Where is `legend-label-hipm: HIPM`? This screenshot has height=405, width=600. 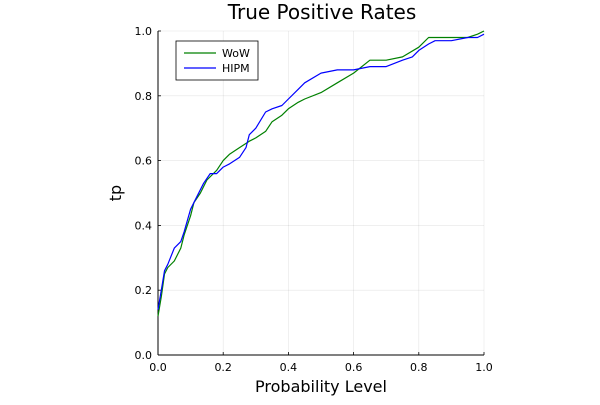
legend-label-hipm: HIPM is located at coordinates (236, 68).